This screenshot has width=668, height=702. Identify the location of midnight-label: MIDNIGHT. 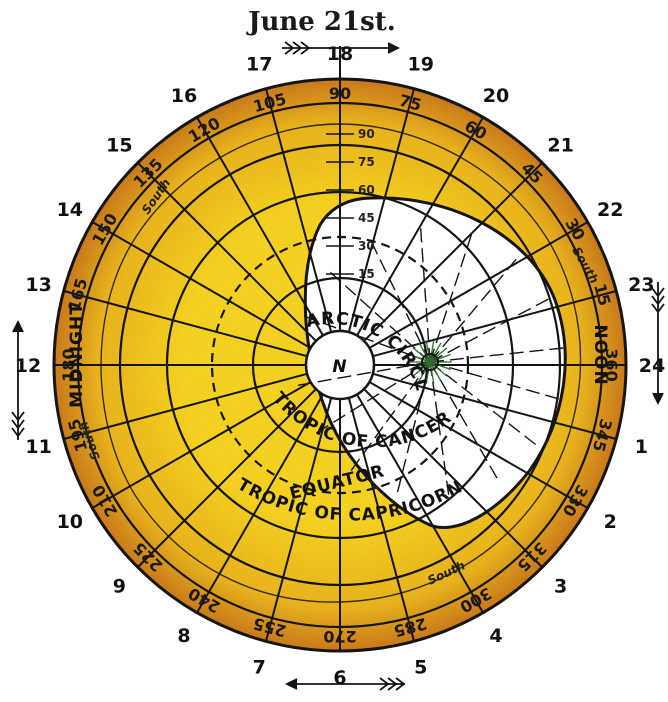
(77, 355).